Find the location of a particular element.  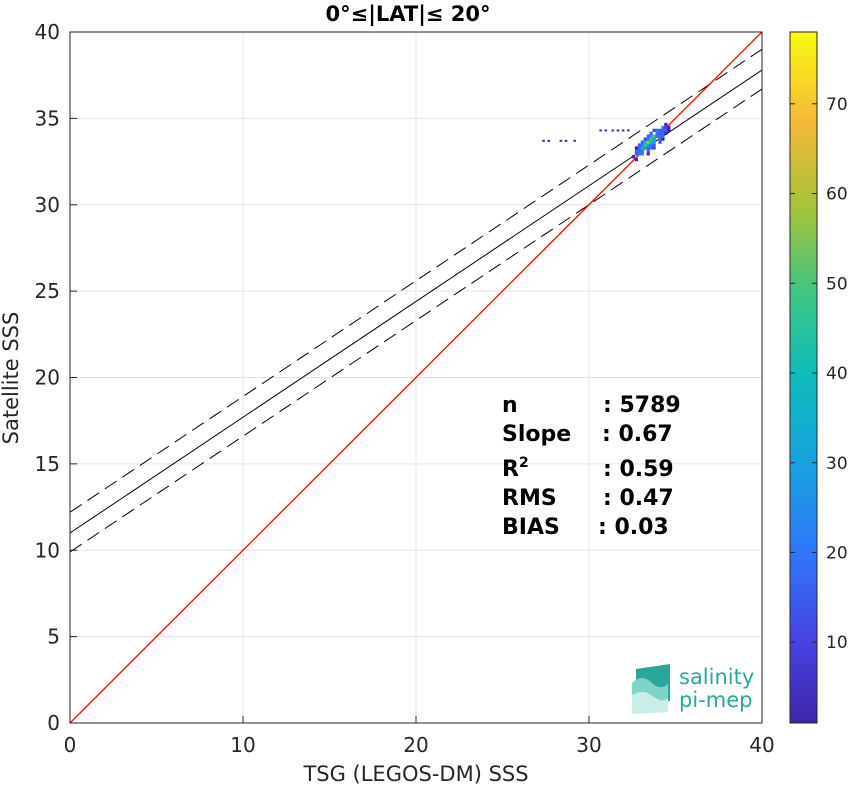

colorbar-ticks: 10 20 30 40 50 60 70 is located at coordinates (819, 374).